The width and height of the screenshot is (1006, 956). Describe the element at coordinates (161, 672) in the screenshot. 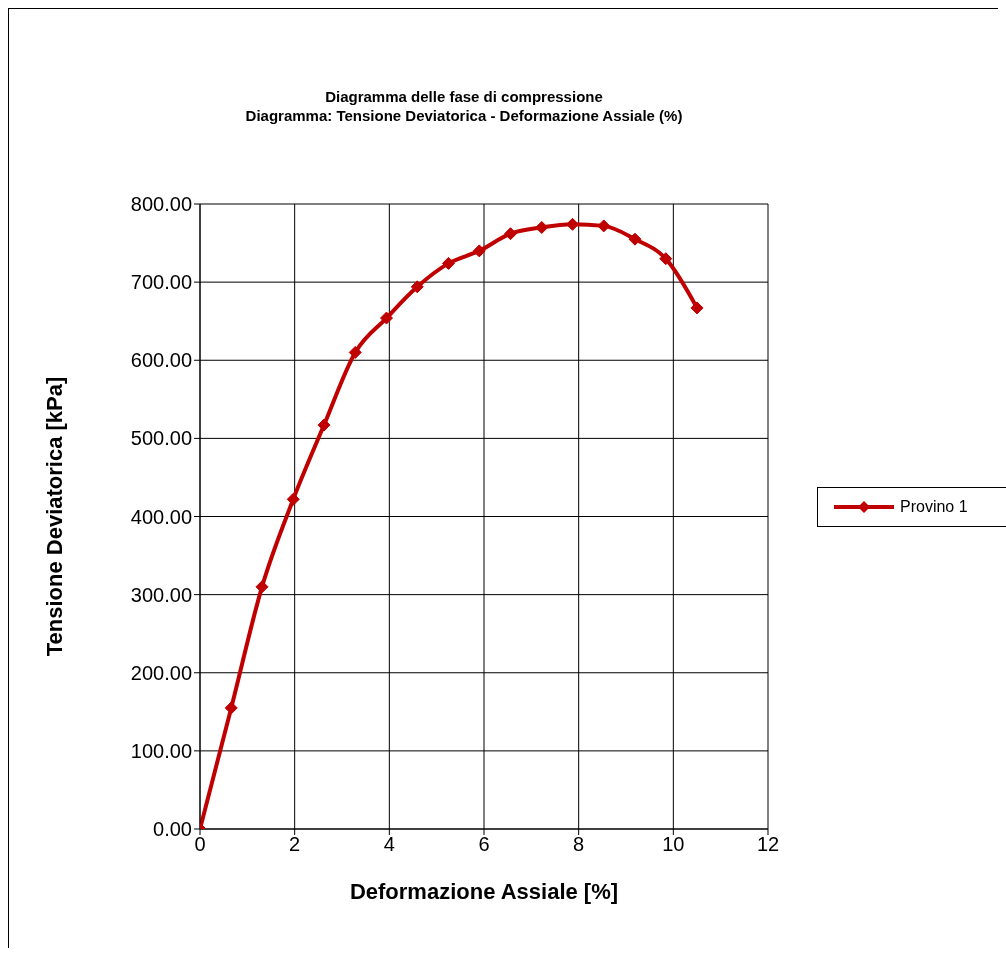

I see `y-tick-label: 200.00` at that location.